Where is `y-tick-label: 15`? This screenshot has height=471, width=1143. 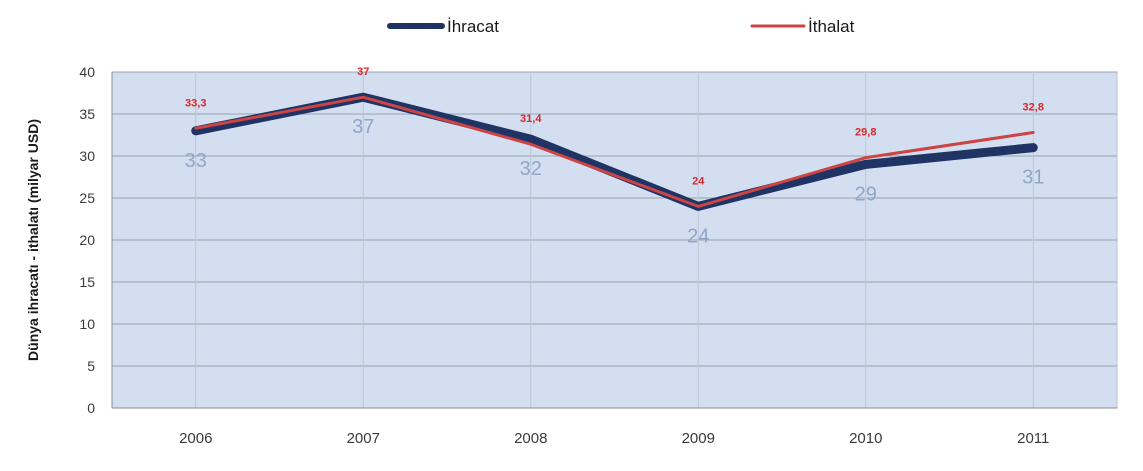
y-tick-label: 15 is located at coordinates (87, 282).